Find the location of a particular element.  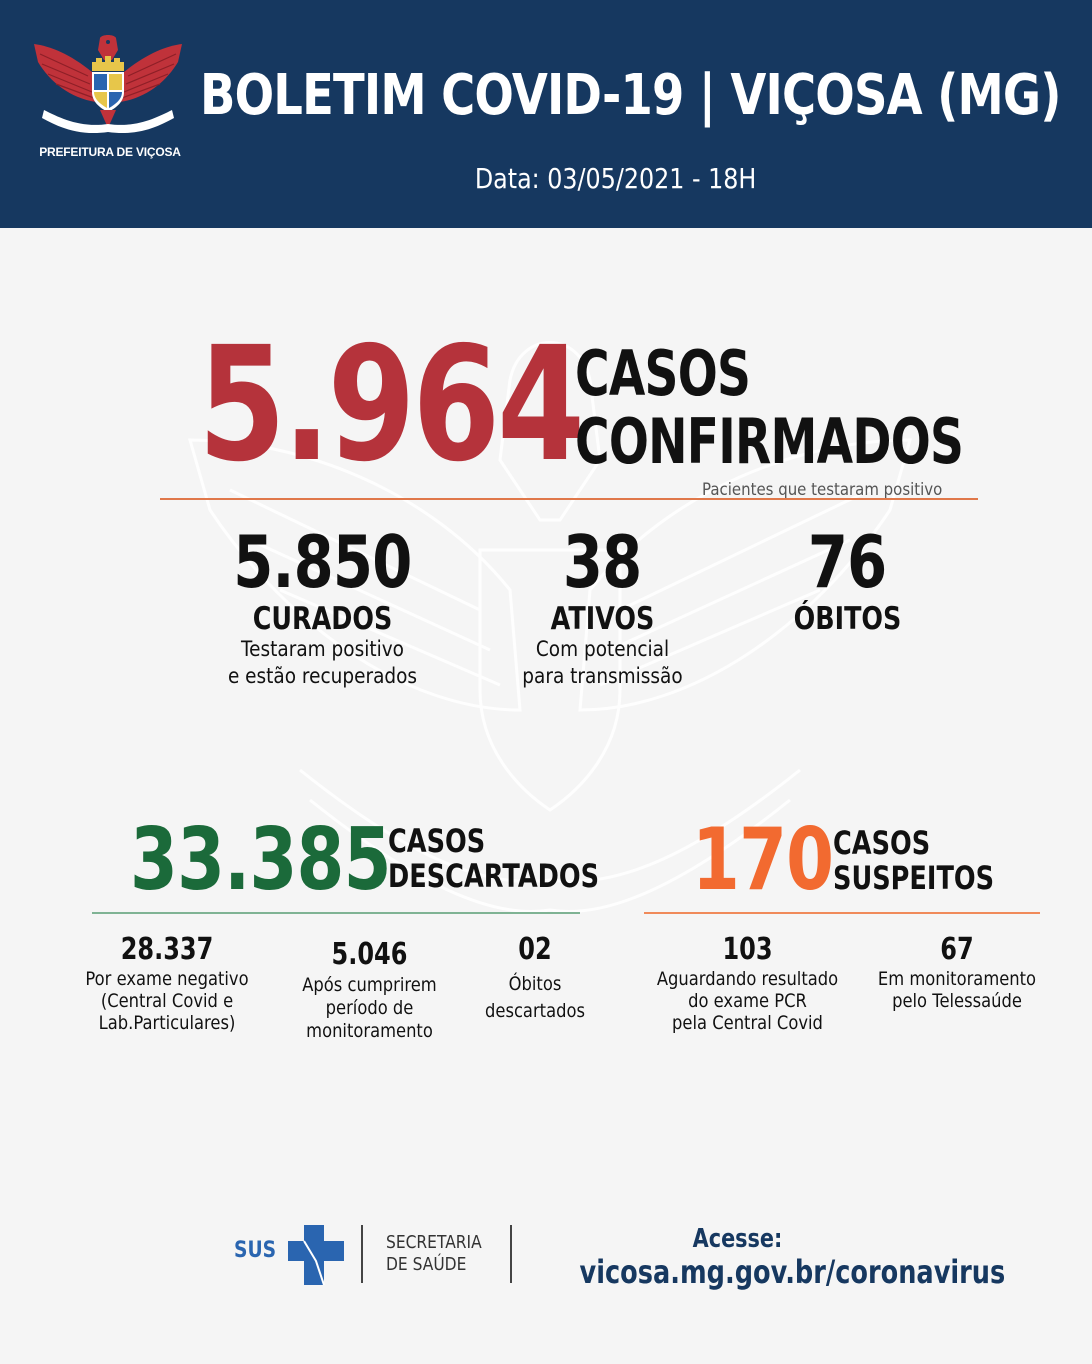

access-label: Acesse: is located at coordinates (737, 1239).